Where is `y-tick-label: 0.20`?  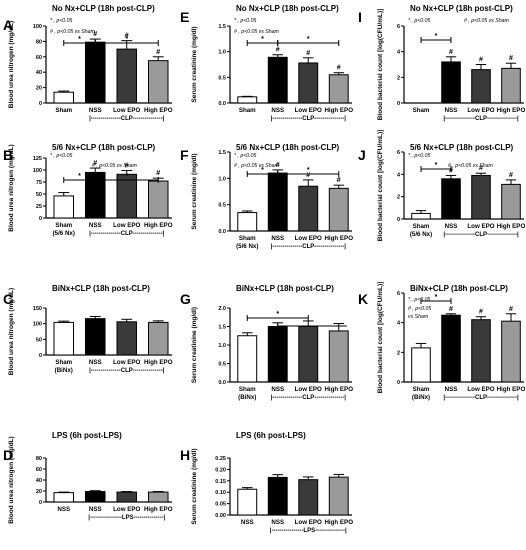 y-tick-label: 0.20 is located at coordinates (220, 470).